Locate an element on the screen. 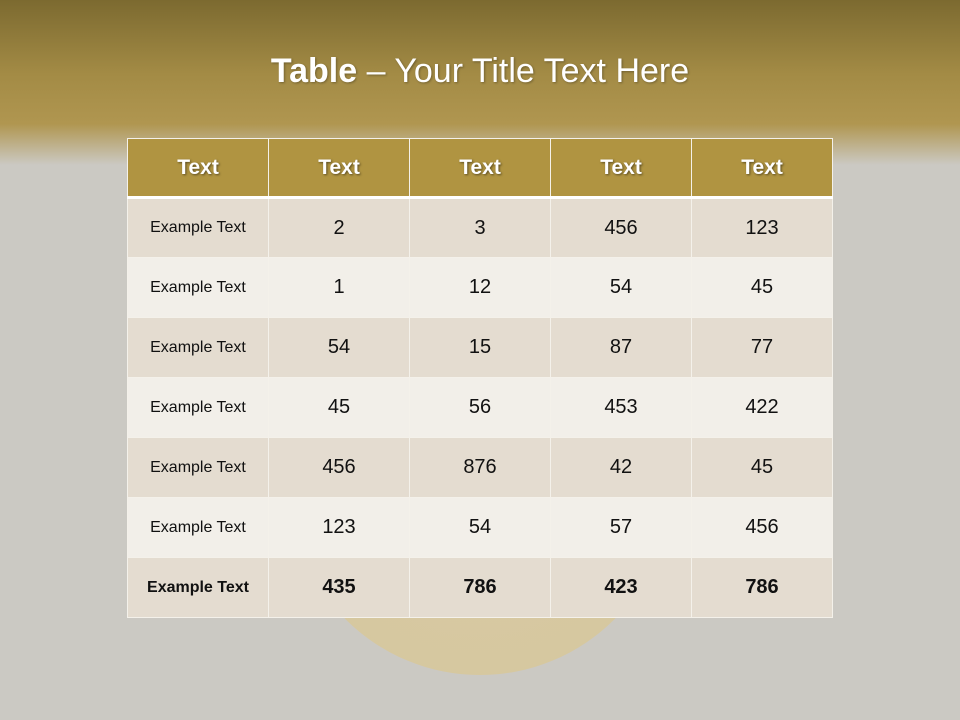 The width and height of the screenshot is (960, 720). table-cell: 453 is located at coordinates (621, 407).